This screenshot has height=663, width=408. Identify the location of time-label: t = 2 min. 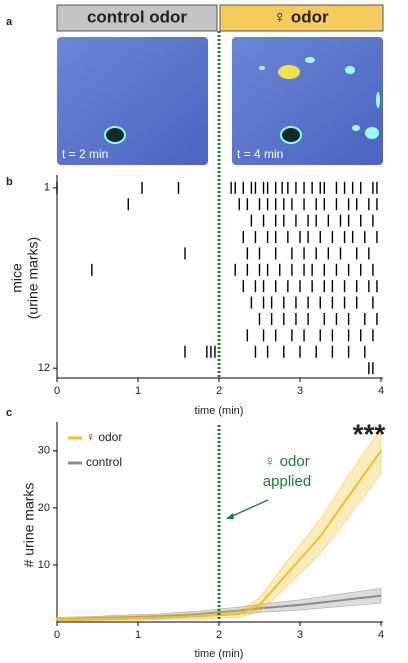
(85, 154).